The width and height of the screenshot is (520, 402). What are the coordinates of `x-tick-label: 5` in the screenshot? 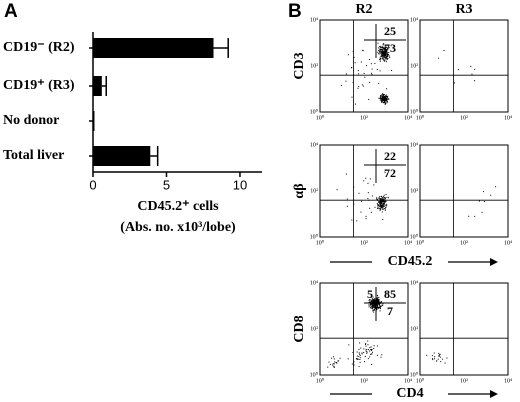 It's located at (166, 184).